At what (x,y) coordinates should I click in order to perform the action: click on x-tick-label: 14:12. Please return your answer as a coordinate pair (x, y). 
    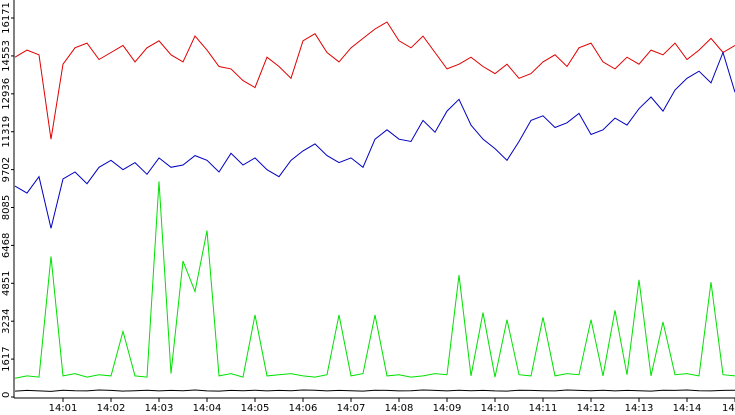
    Looking at the image, I should click on (591, 408).